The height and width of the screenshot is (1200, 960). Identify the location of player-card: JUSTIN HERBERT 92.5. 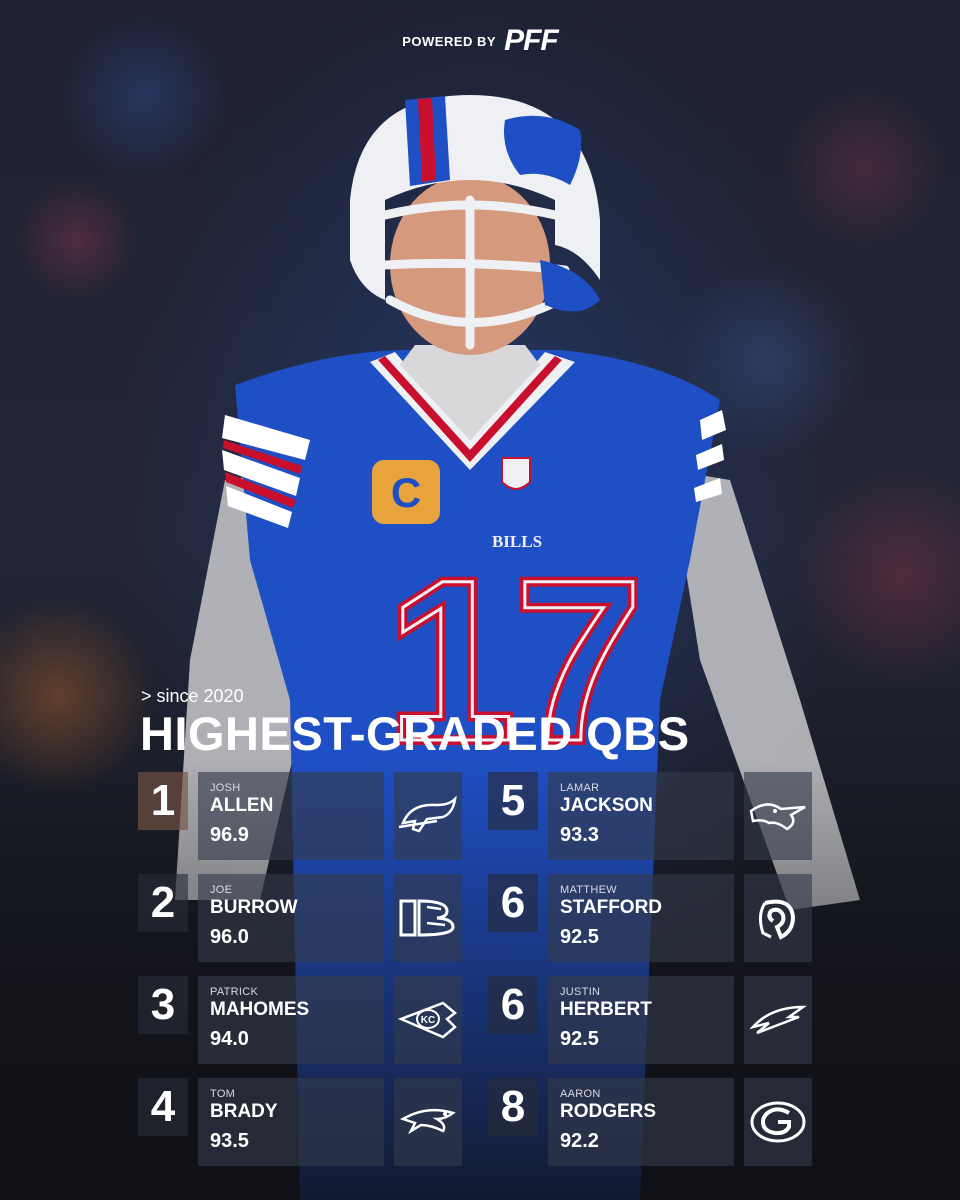
(641, 1020).